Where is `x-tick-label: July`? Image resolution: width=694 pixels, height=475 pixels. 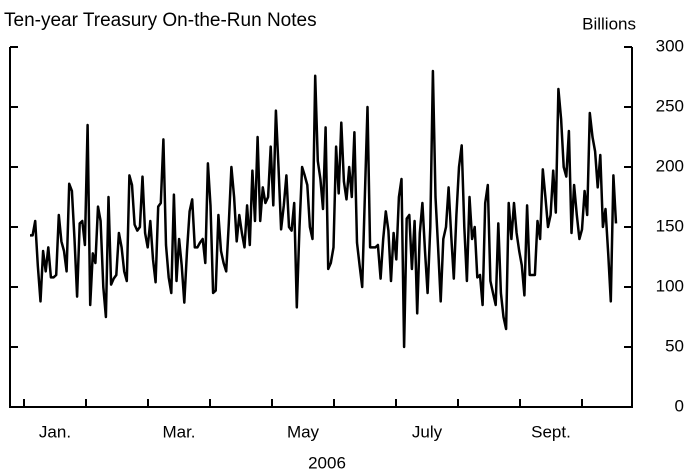 x-tick-label: July is located at coordinates (427, 431).